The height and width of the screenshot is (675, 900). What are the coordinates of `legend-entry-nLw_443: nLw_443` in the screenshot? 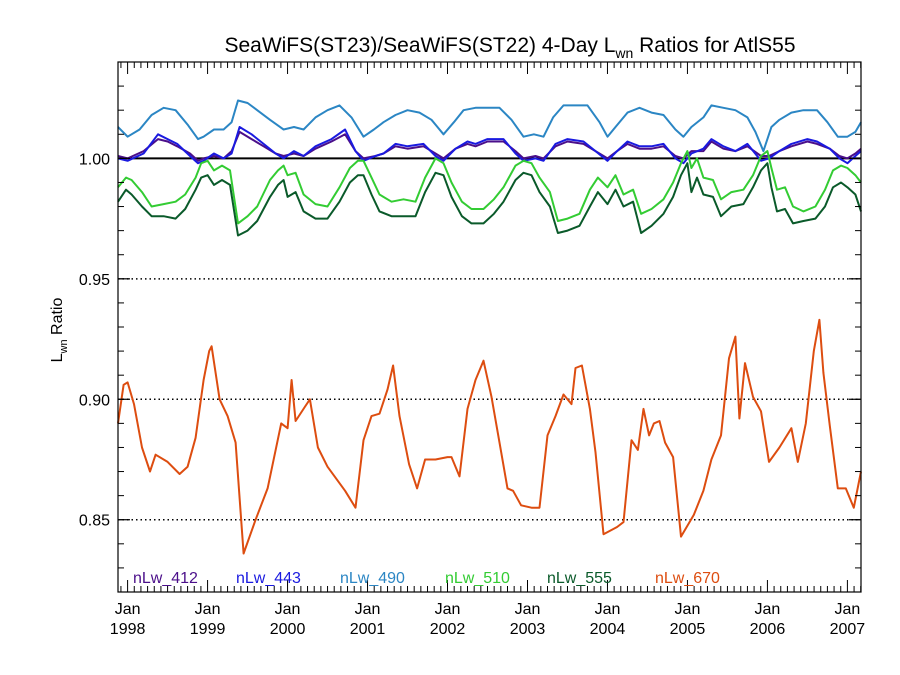 It's located at (268, 578).